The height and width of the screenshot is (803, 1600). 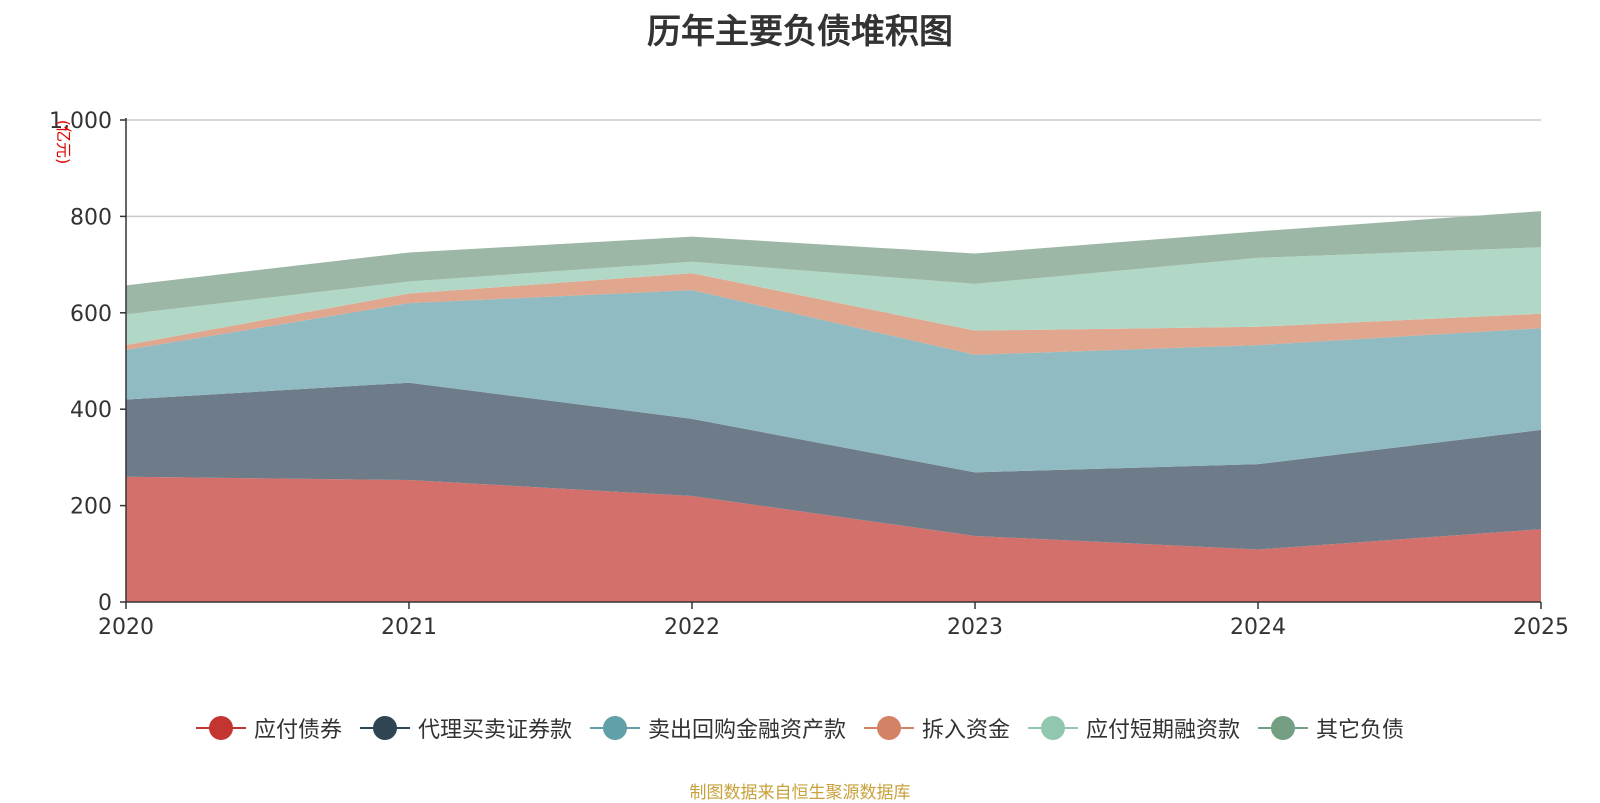 What do you see at coordinates (297, 730) in the screenshot?
I see `legend-label: 应付债券` at bounding box center [297, 730].